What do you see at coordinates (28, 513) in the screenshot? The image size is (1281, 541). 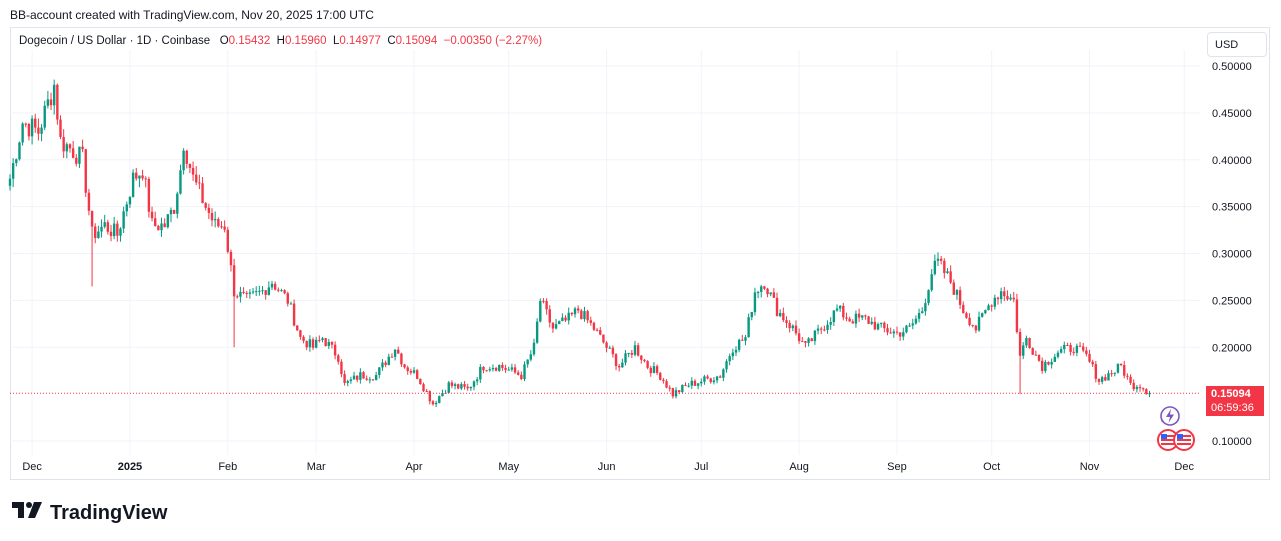 I see `tradingview-logo-icon` at bounding box center [28, 513].